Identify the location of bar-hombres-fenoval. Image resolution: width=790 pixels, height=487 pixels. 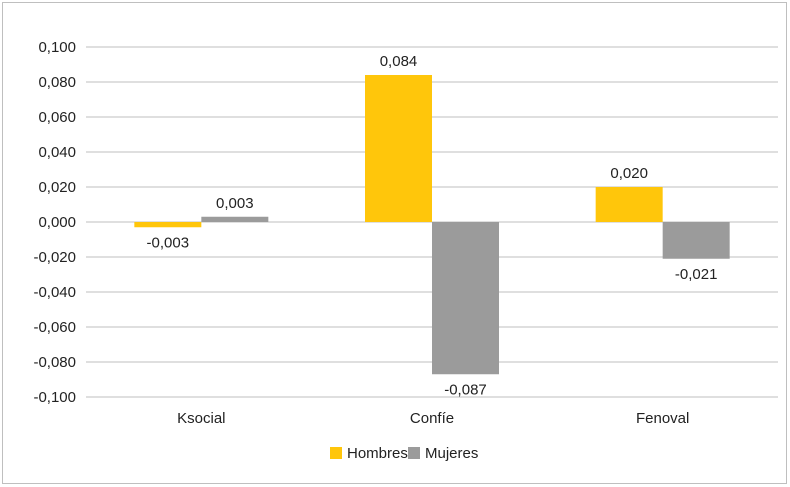
(629, 204).